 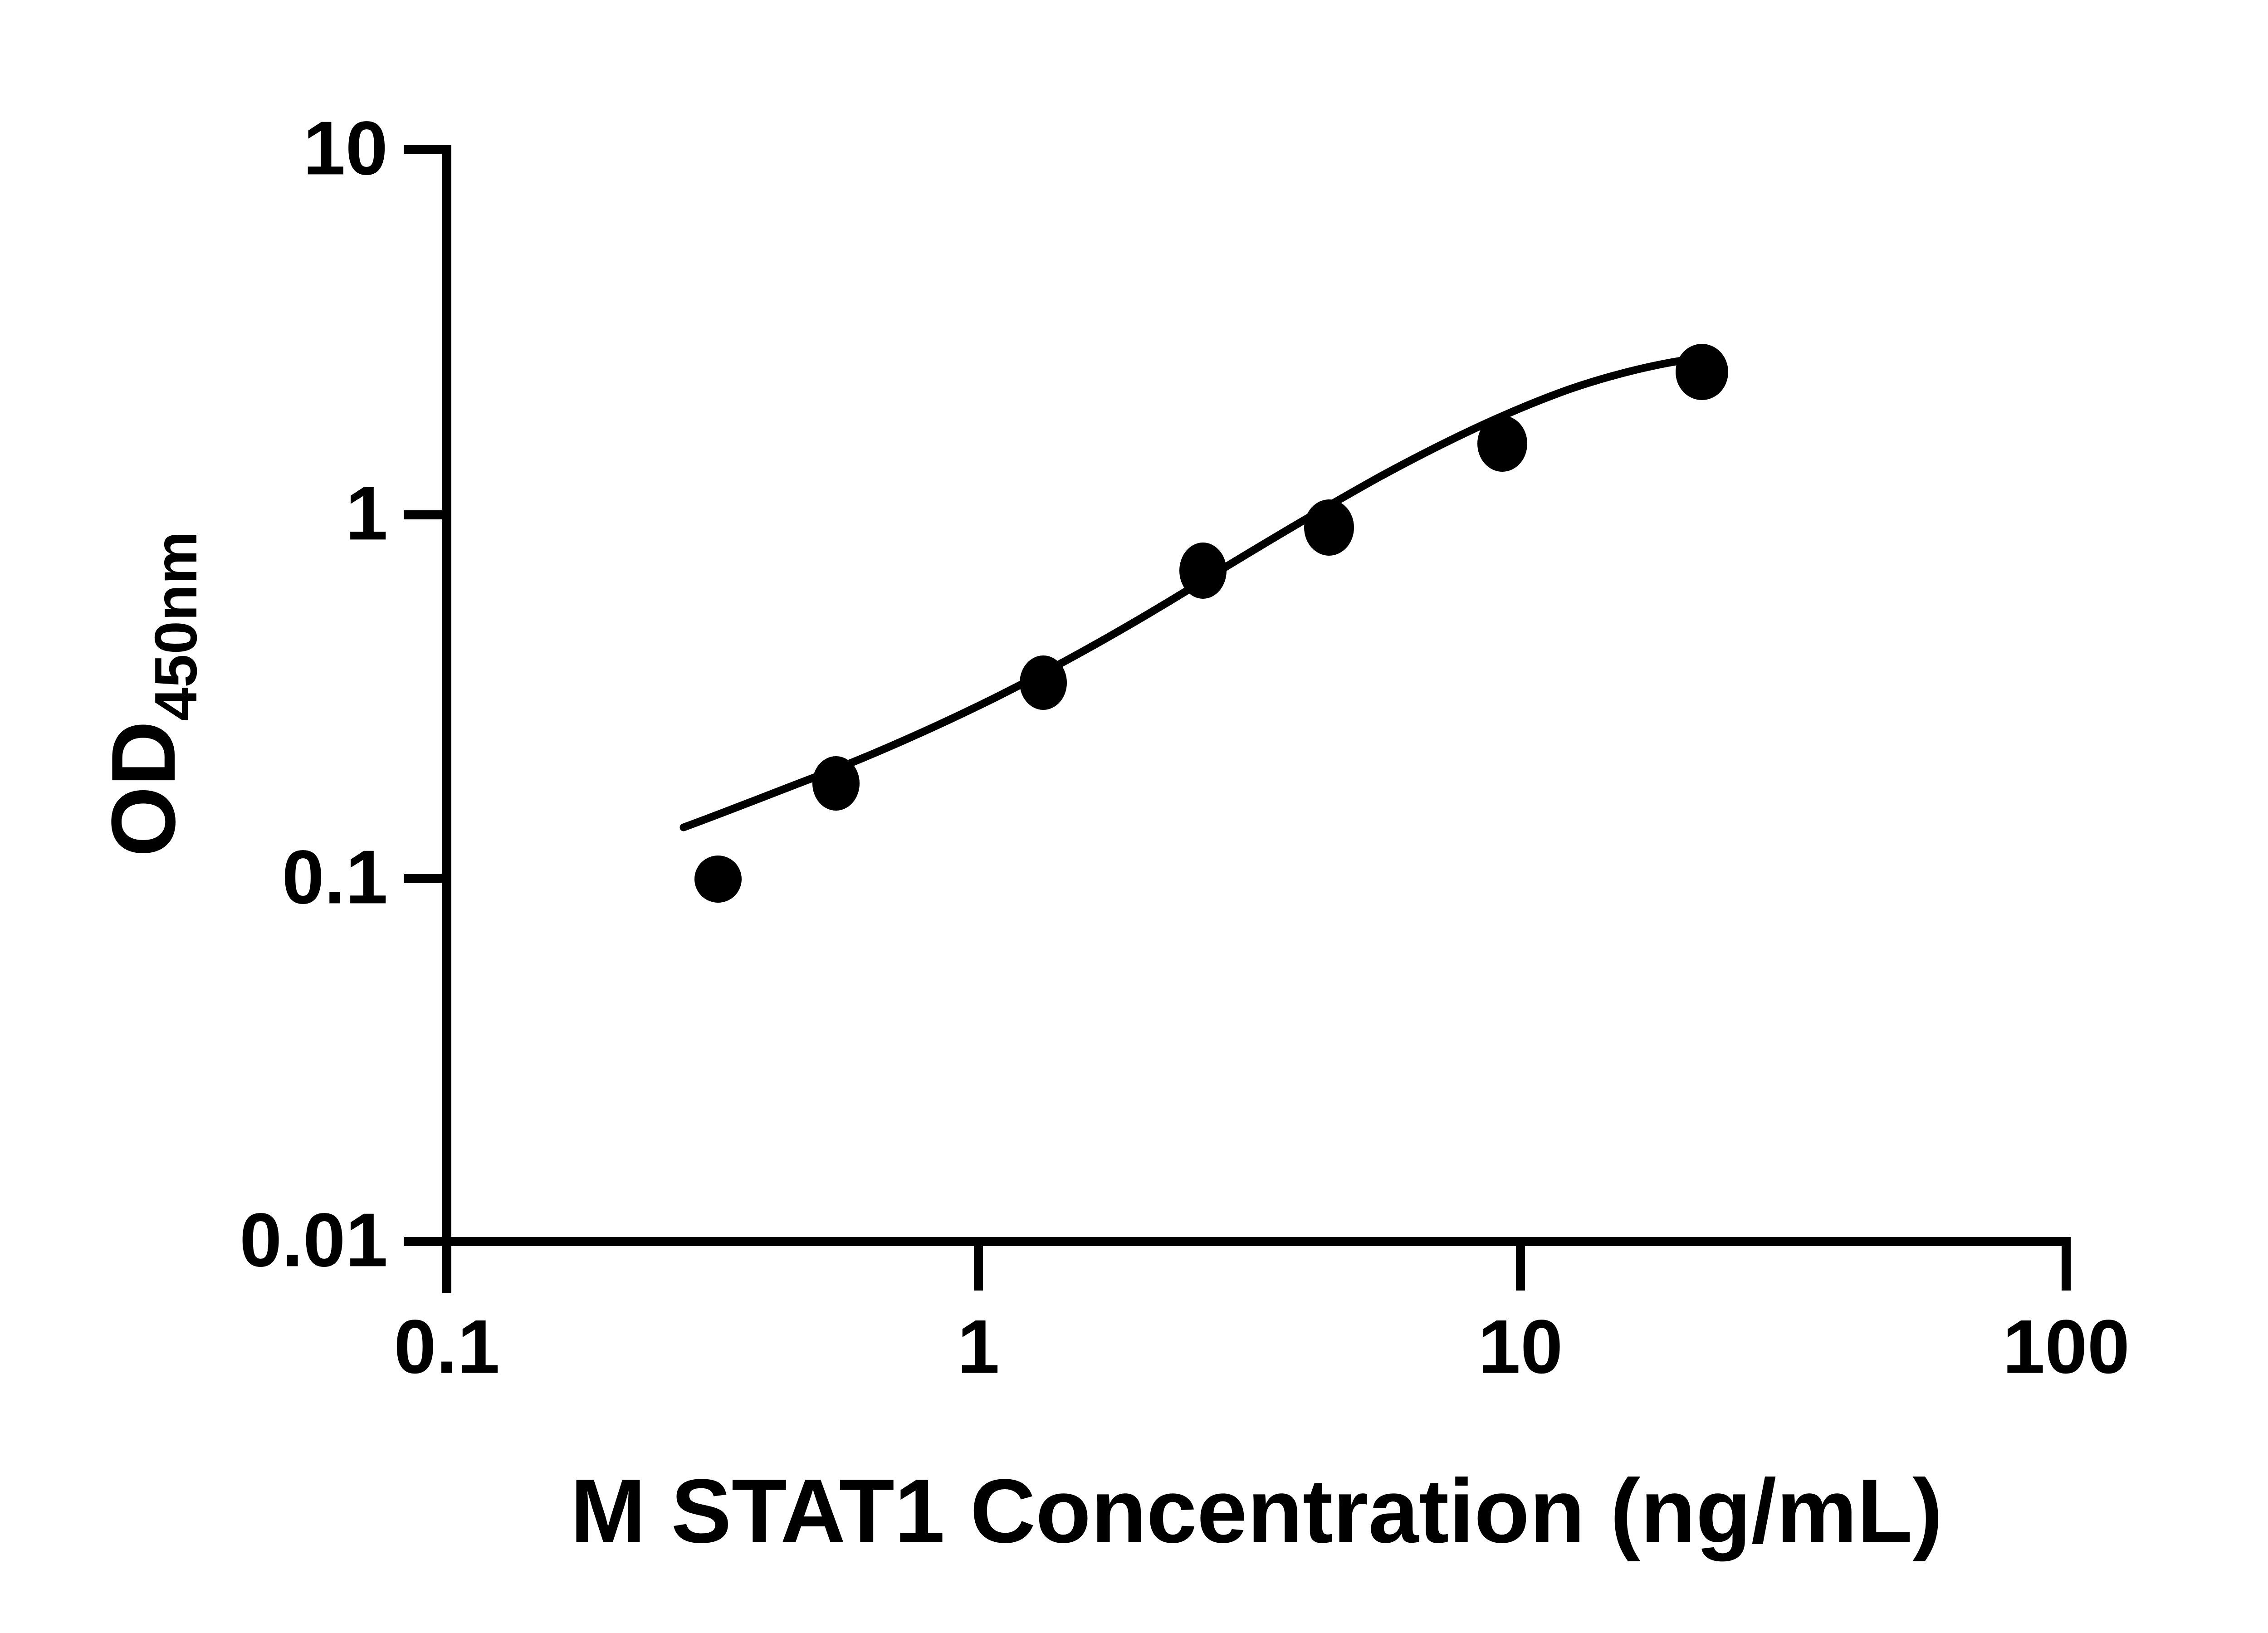 What do you see at coordinates (335, 876) in the screenshot?
I see `y-tick-label-0-1: 0.1` at bounding box center [335, 876].